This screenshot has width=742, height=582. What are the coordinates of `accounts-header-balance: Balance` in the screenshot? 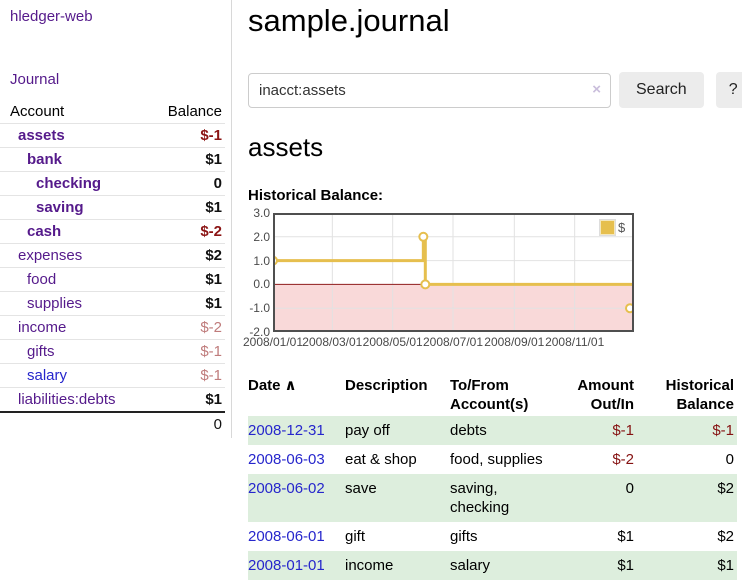 It's located at (194, 111).